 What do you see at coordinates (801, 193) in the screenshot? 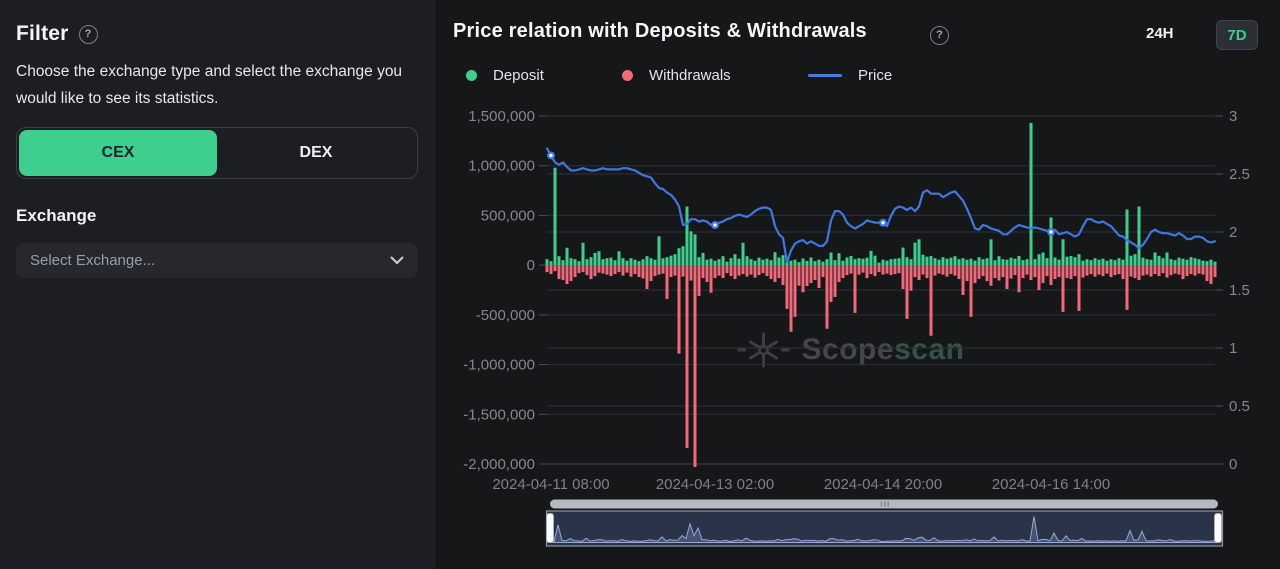
I see `price-markers` at bounding box center [801, 193].